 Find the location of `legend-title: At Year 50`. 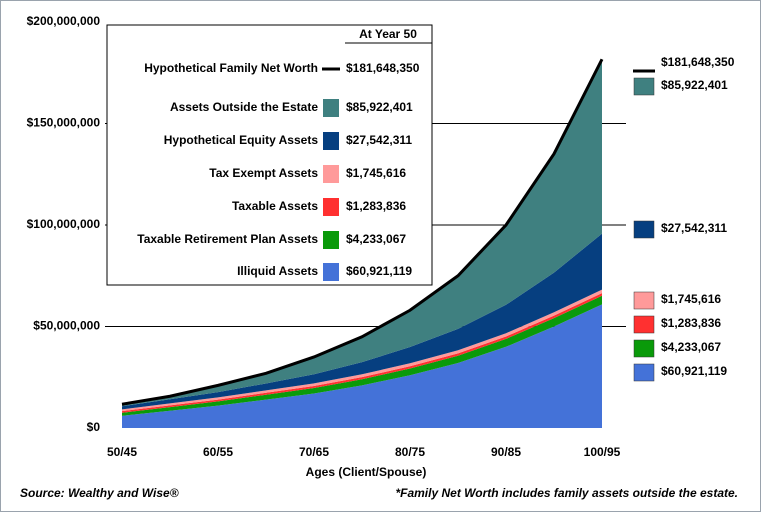

legend-title: At Year 50 is located at coordinates (388, 34).